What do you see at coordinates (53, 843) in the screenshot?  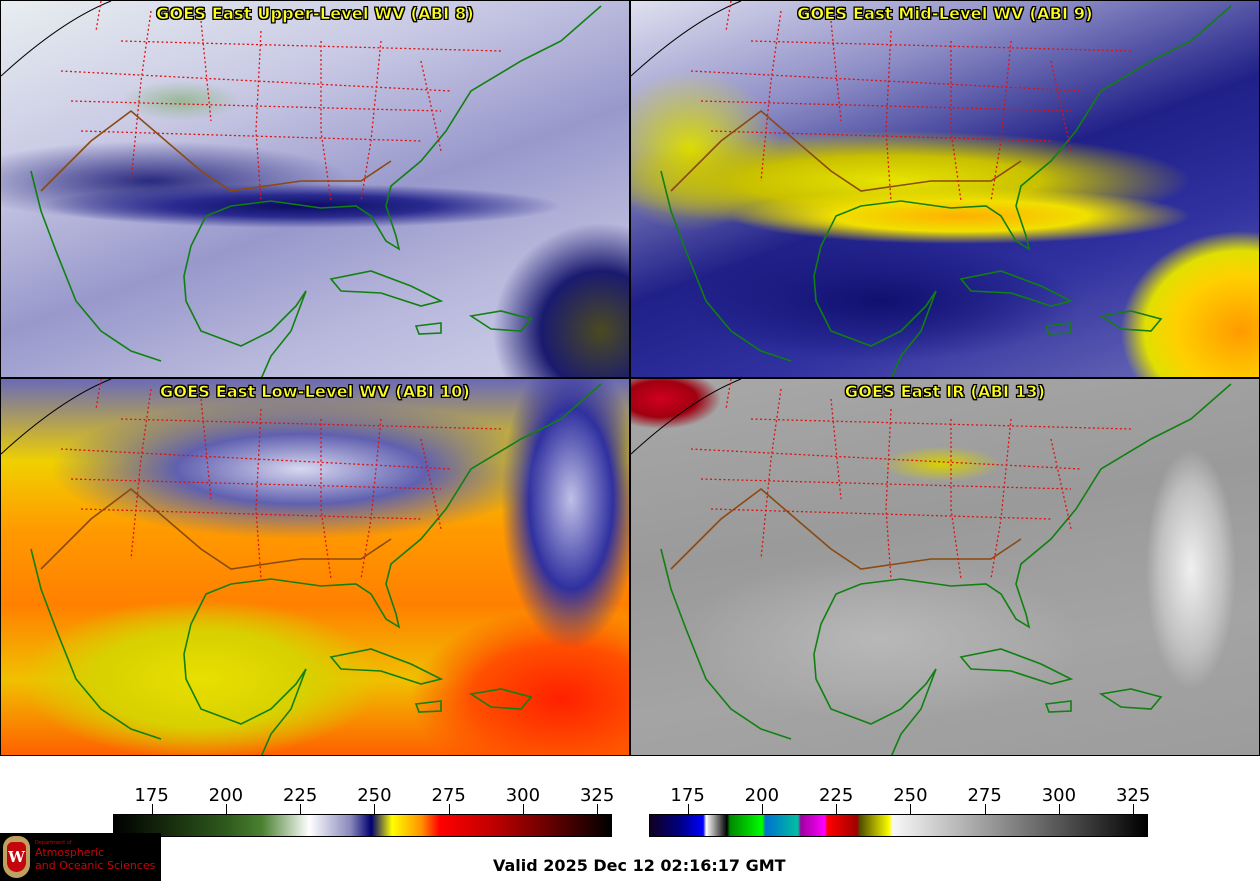 I see `logo-department: Department of` at bounding box center [53, 843].